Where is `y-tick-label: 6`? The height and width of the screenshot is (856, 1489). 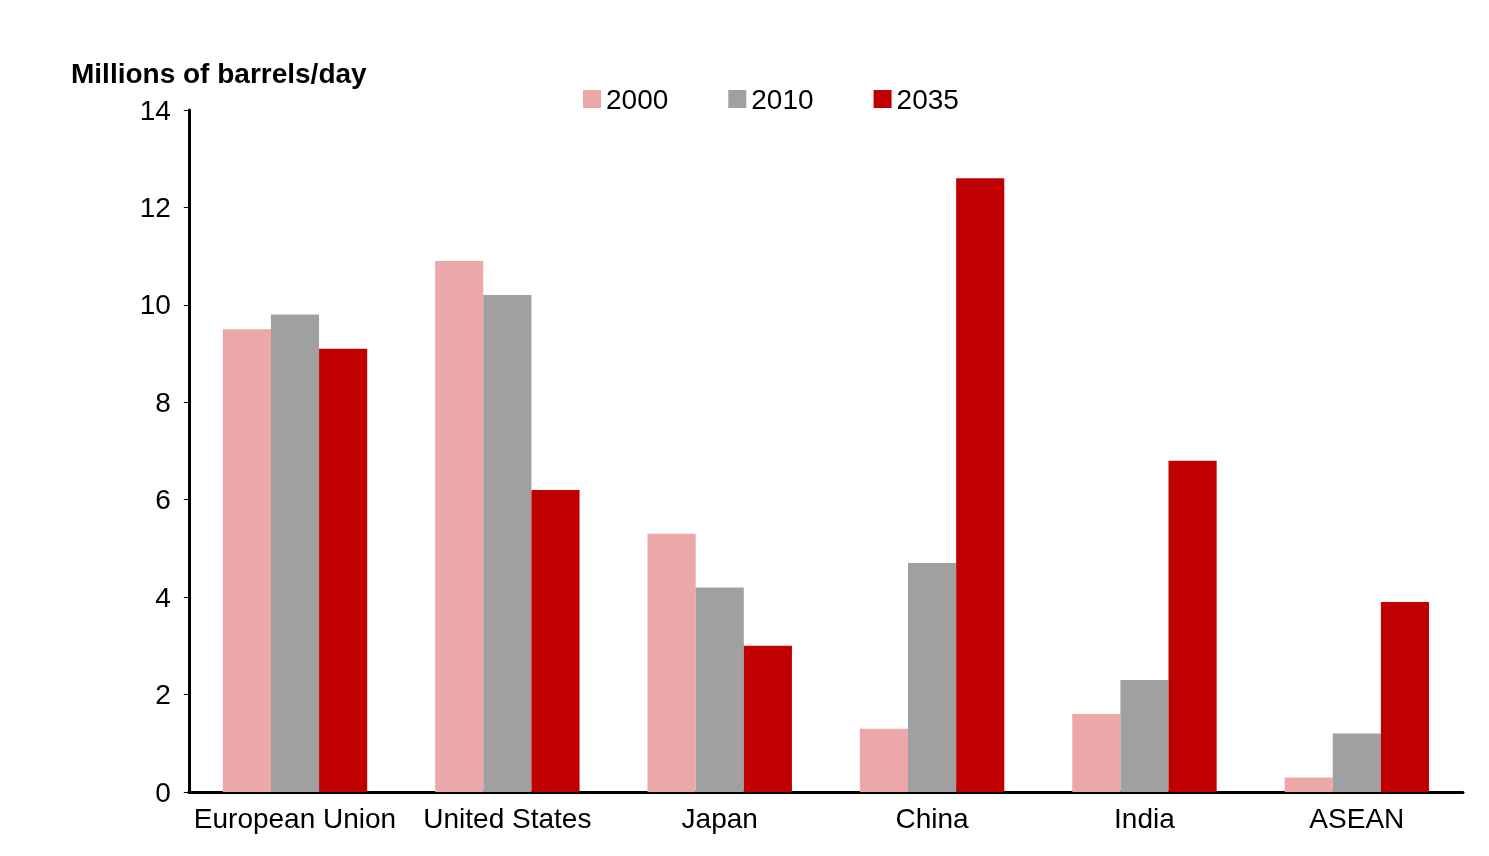 y-tick-label: 6 is located at coordinates (163, 500).